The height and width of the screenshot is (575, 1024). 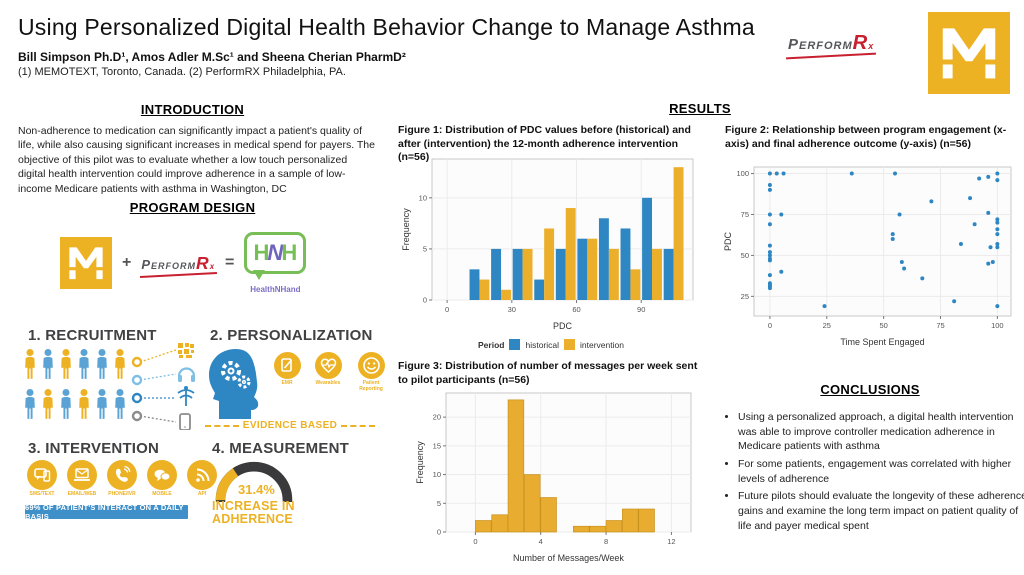 What do you see at coordinates (122, 494) in the screenshot?
I see `phone-ivr-label: PHONE/IVR` at bounding box center [122, 494].